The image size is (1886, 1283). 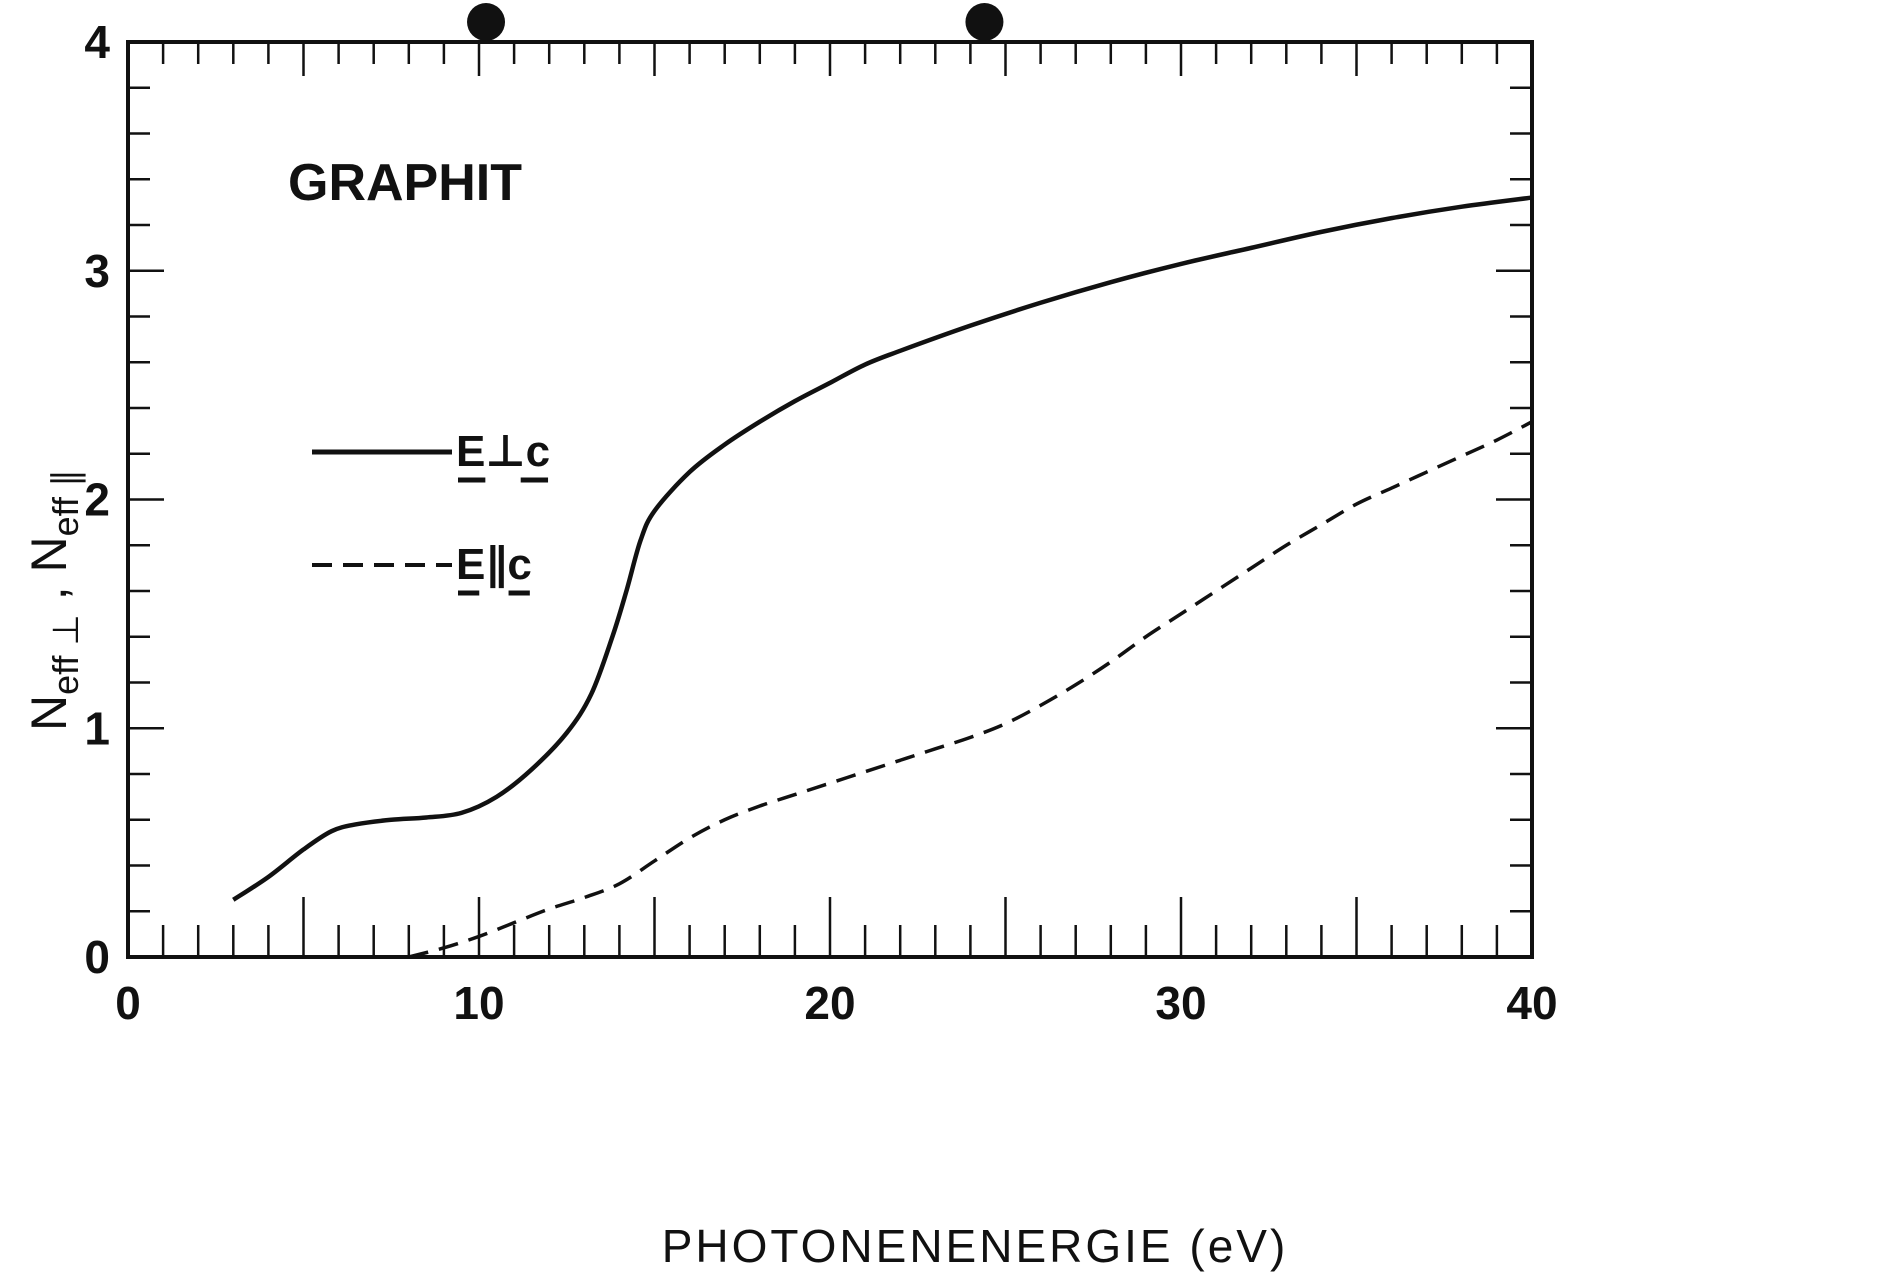 I want to click on y-tick-label: 3, so click(x=97, y=271).